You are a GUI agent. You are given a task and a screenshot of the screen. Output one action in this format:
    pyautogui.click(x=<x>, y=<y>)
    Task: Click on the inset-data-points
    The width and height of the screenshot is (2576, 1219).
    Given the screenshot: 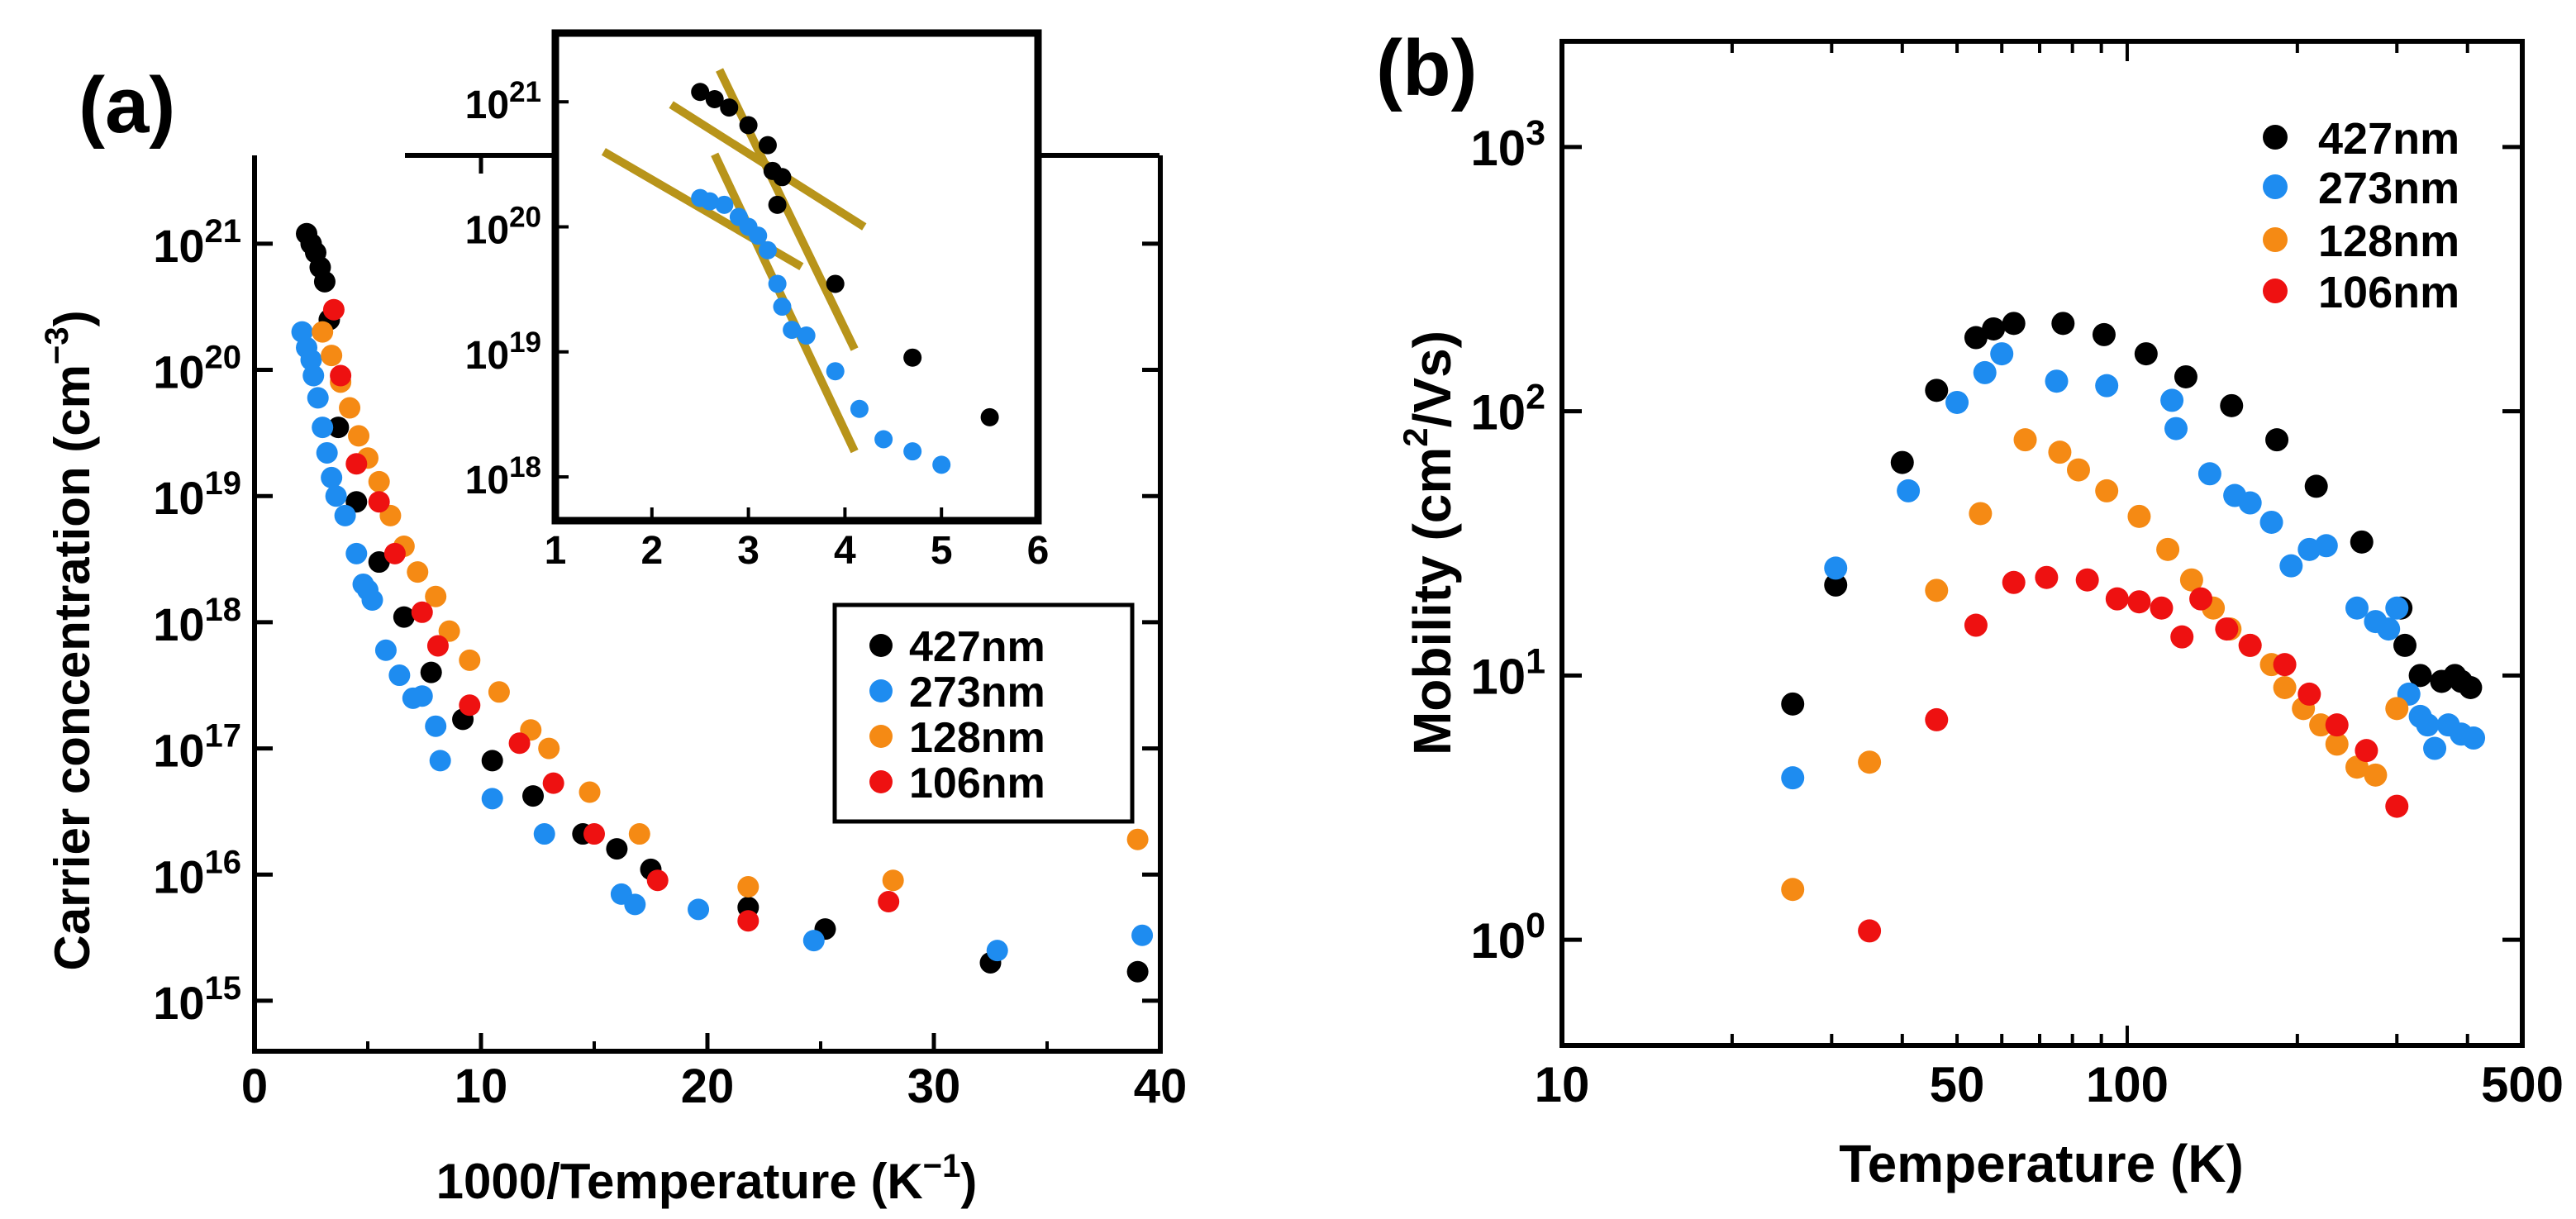 What is the action you would take?
    pyautogui.click(x=845, y=278)
    